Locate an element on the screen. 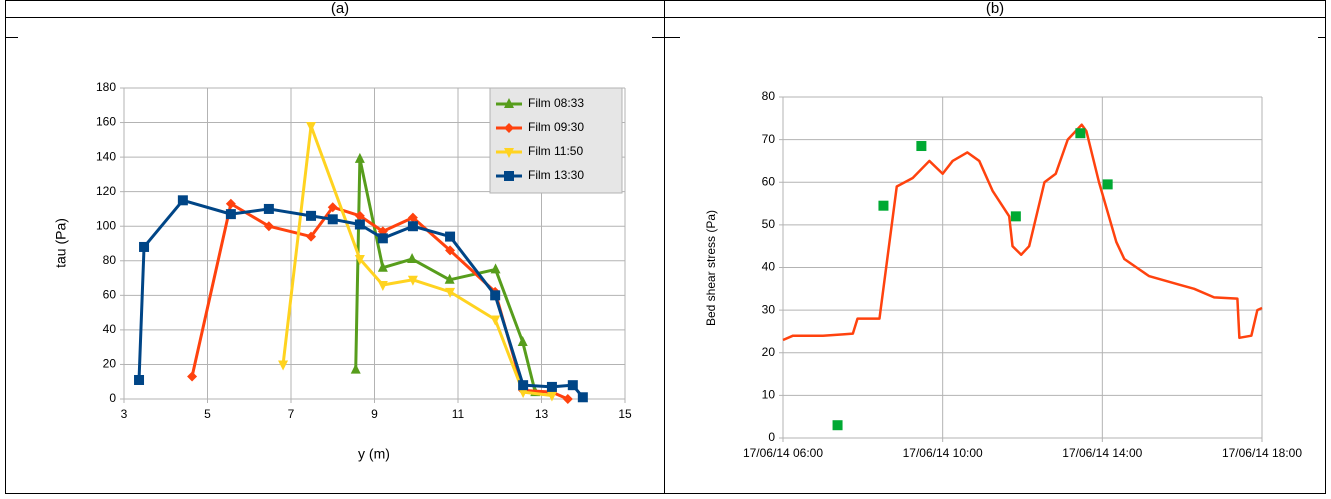 This screenshot has width=1331, height=499. y-tick-label: 50 is located at coordinates (769, 224).